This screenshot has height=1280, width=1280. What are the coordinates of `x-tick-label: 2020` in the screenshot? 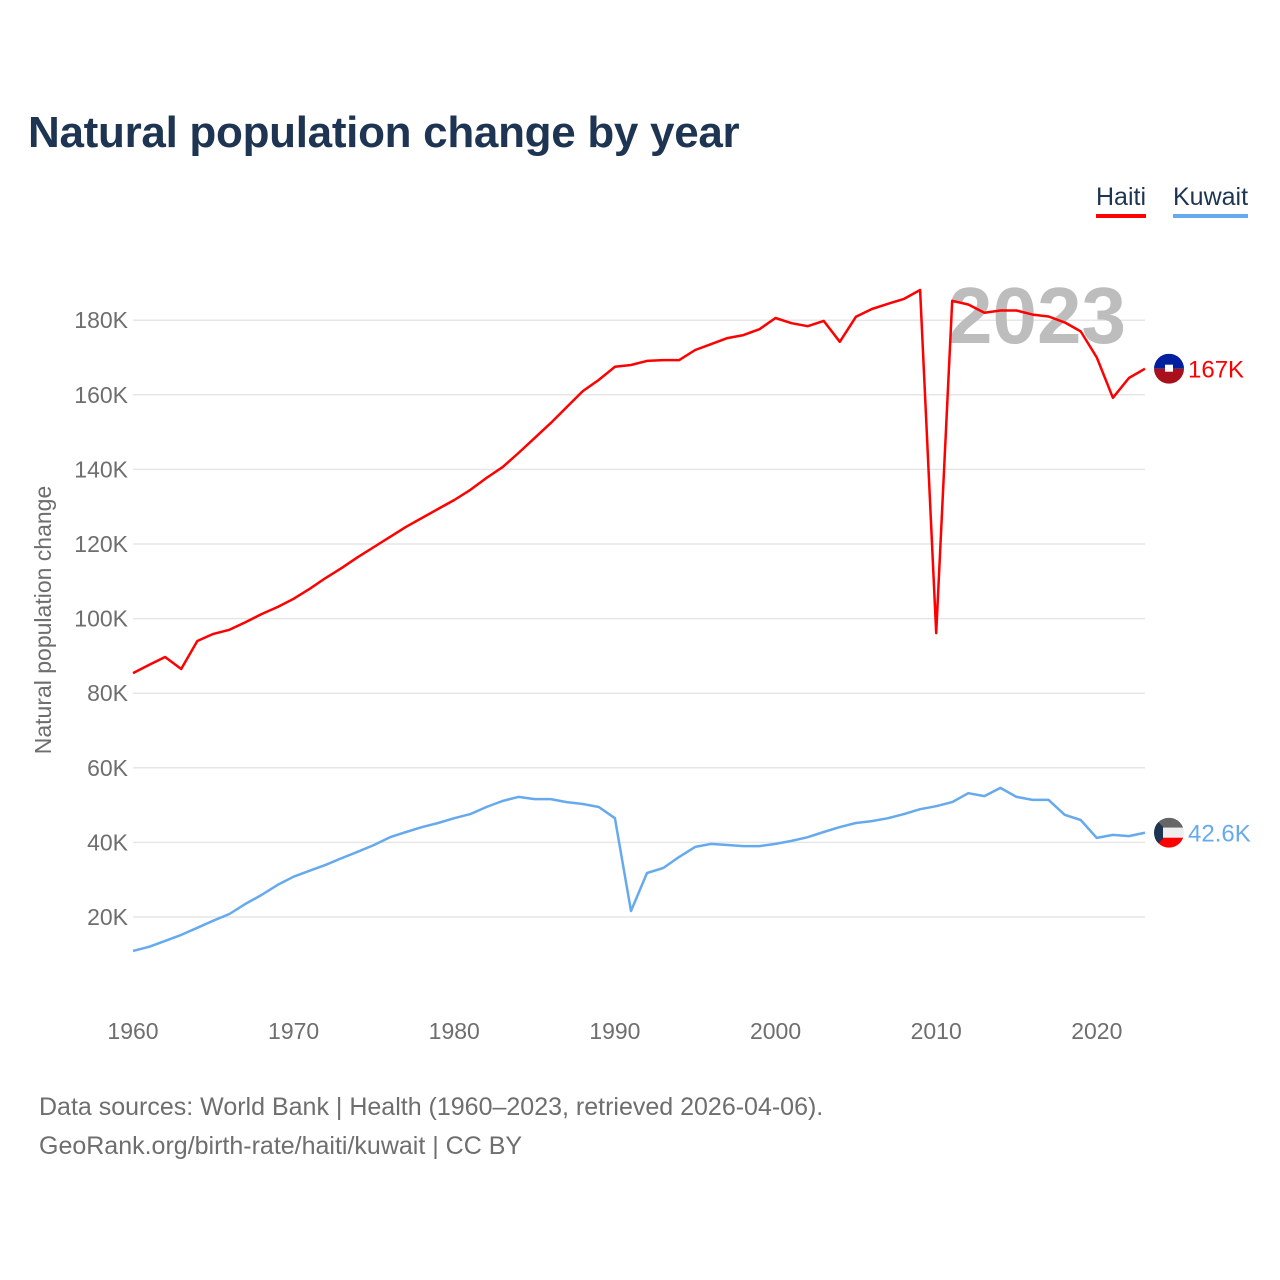 It's located at (1096, 1031).